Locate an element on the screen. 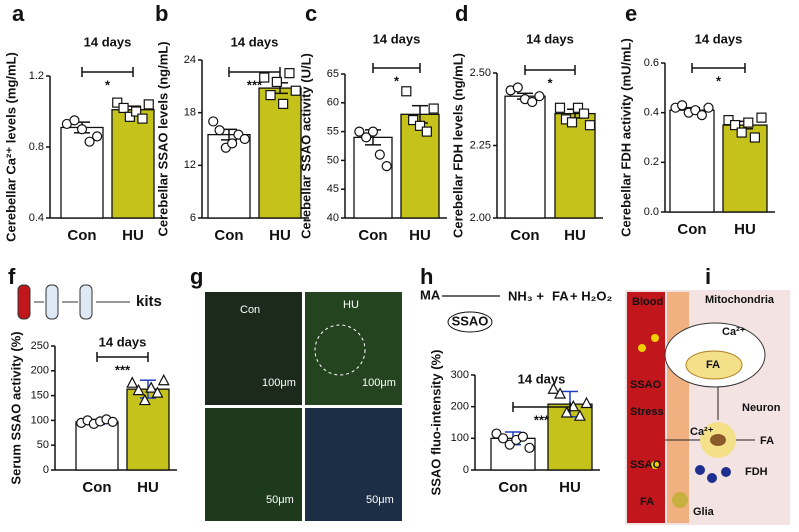  y-tick-label: 0.8 is located at coordinates (36, 147).